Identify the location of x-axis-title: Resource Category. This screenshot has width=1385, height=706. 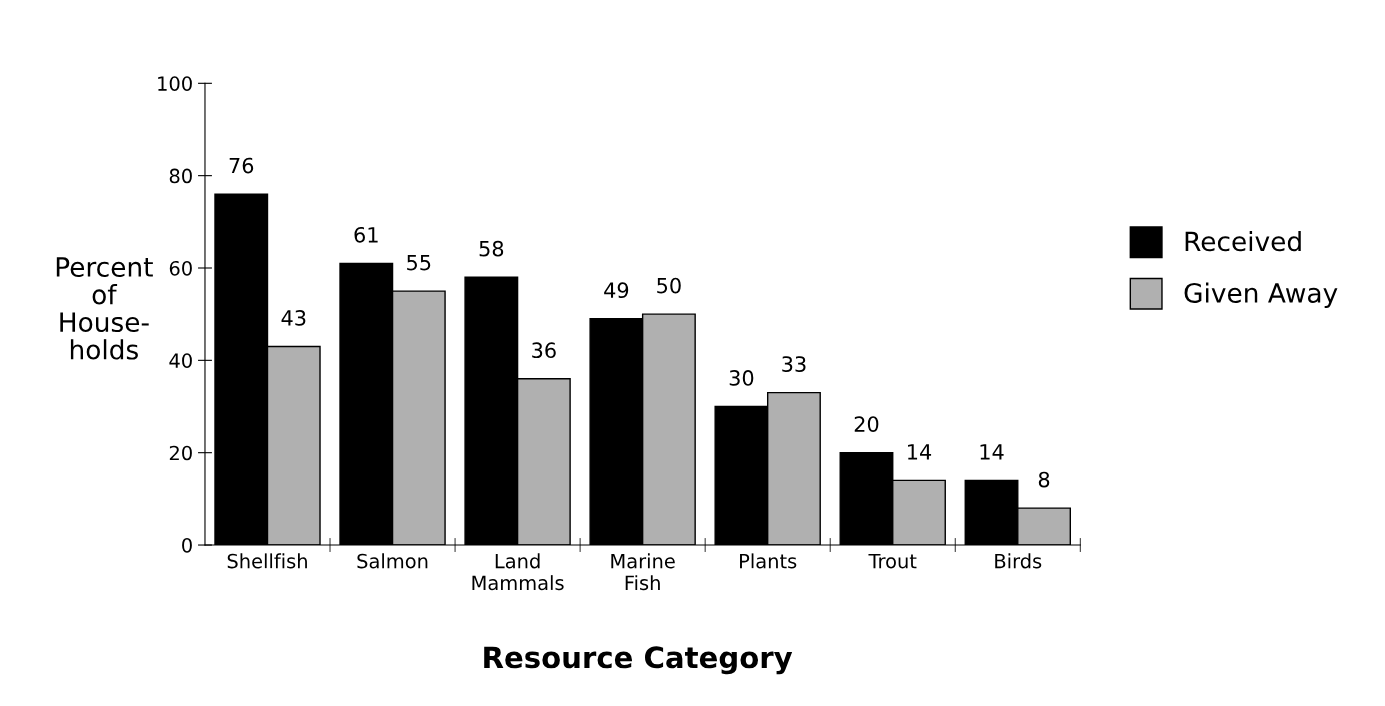
(638, 660).